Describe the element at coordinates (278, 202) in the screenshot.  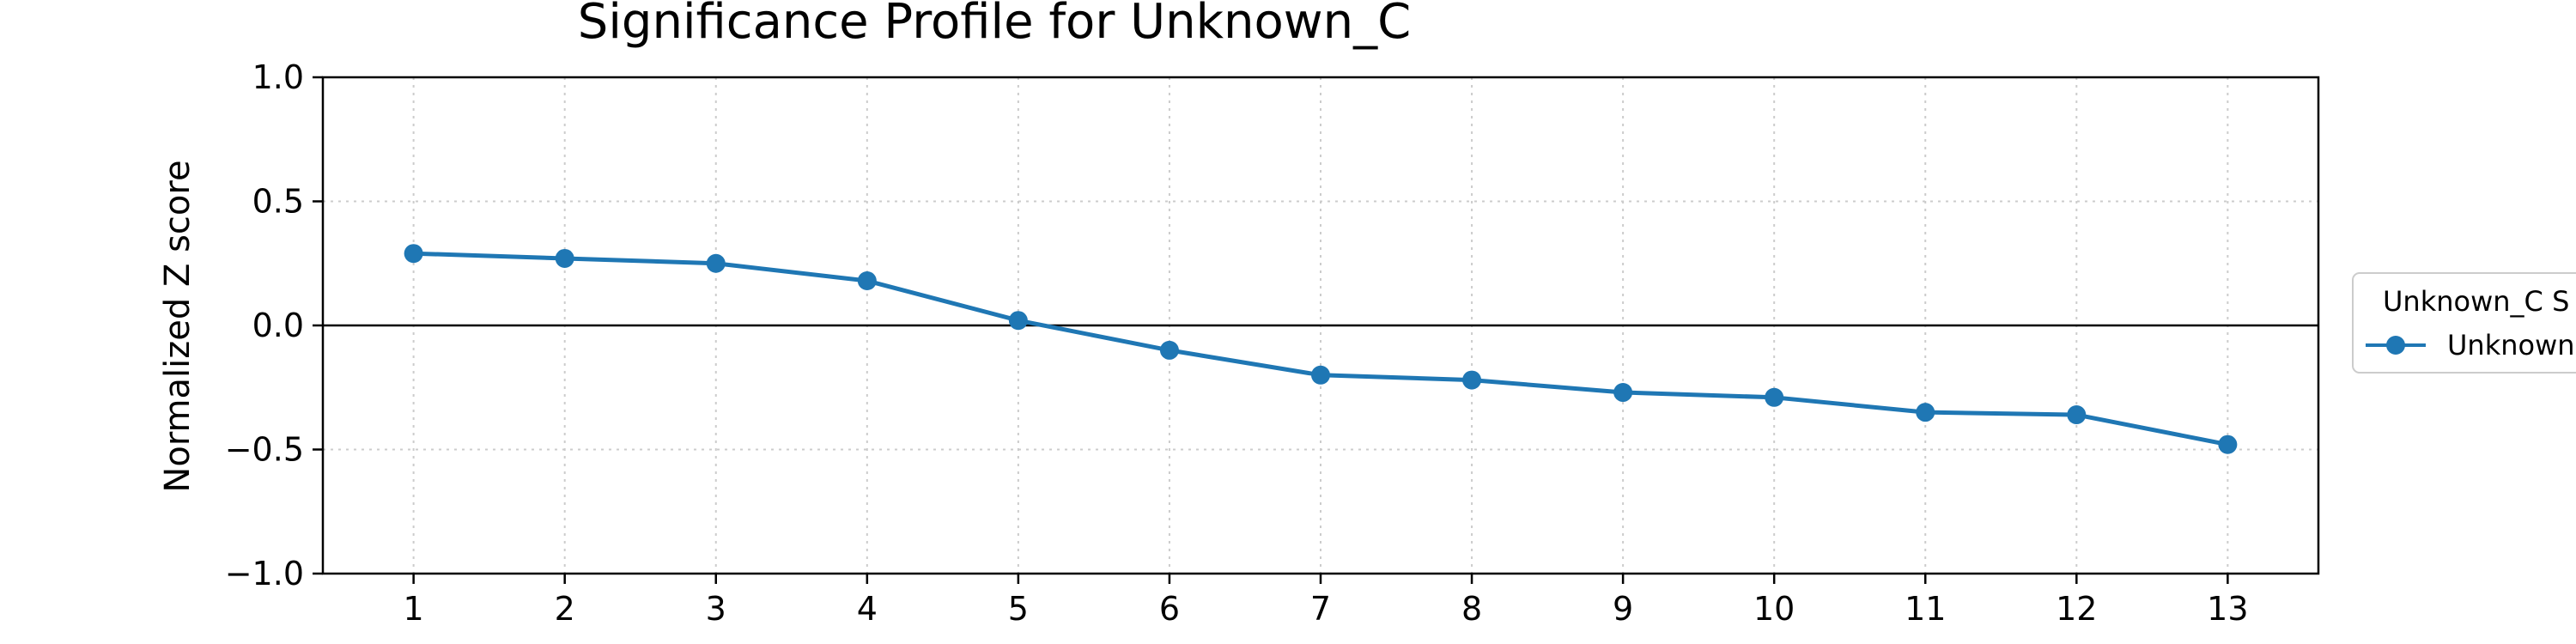
I see `y-tick-label: 0.5` at that location.